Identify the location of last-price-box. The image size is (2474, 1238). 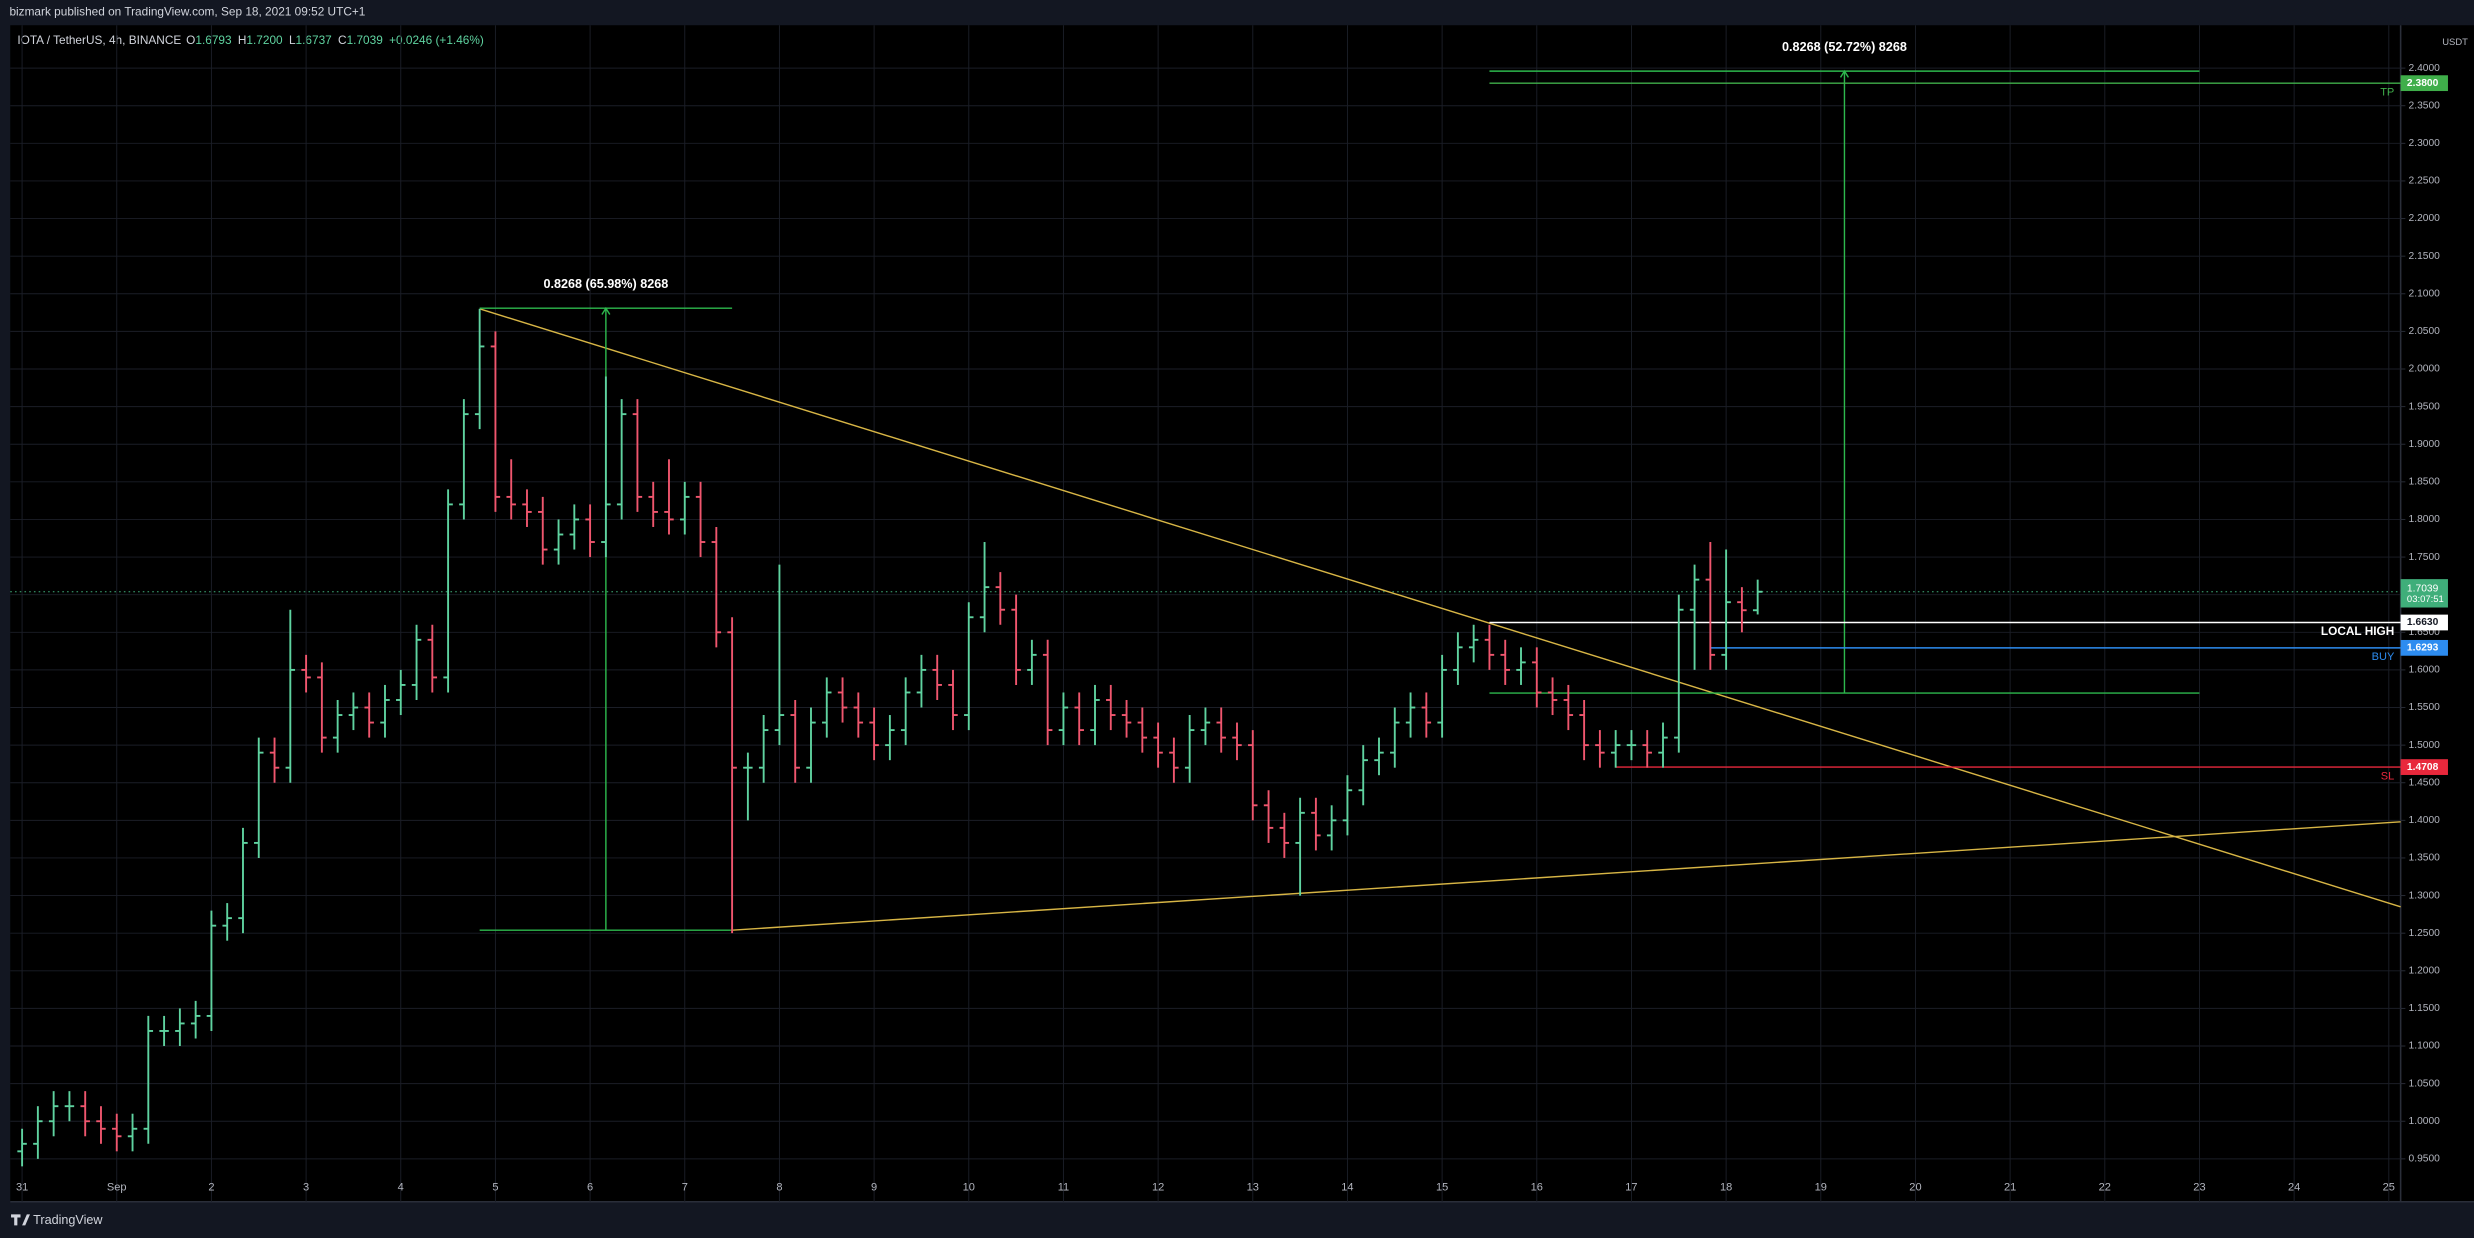
(2424, 593).